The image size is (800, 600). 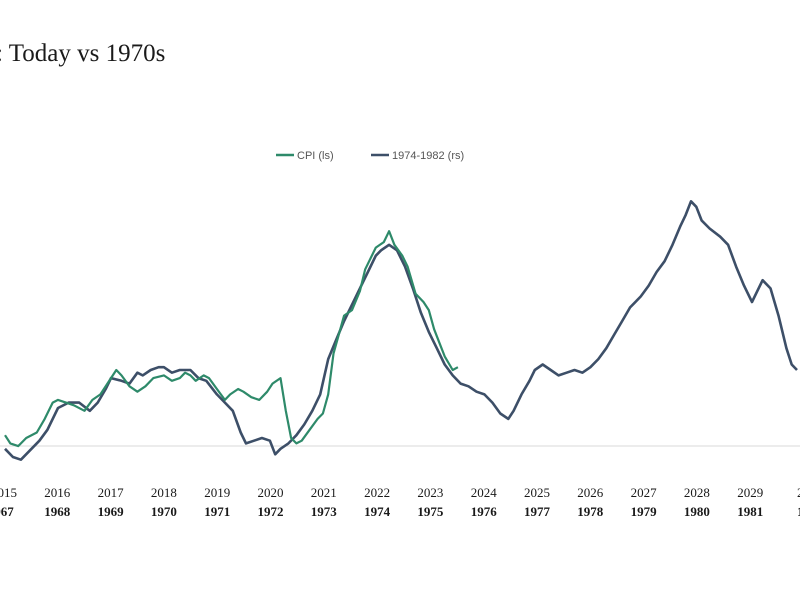 What do you see at coordinates (324, 511) in the screenshot?
I see `x-tick-bottom-6: 1973` at bounding box center [324, 511].